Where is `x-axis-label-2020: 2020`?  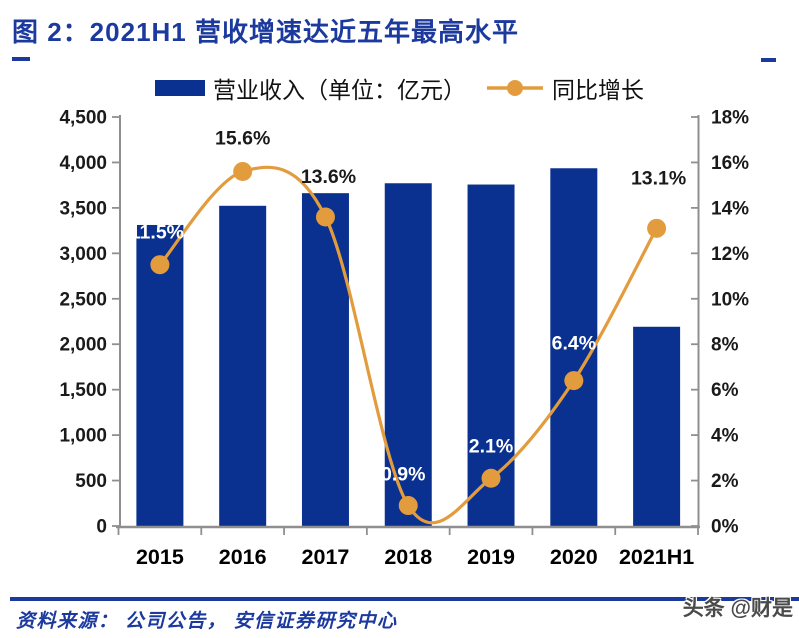
x-axis-label-2020: 2020 is located at coordinates (574, 557).